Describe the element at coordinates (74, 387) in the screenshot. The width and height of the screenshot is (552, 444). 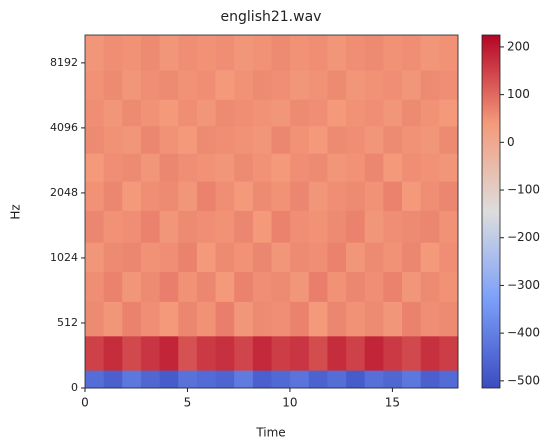
I see `y-tick-label: 0` at that location.